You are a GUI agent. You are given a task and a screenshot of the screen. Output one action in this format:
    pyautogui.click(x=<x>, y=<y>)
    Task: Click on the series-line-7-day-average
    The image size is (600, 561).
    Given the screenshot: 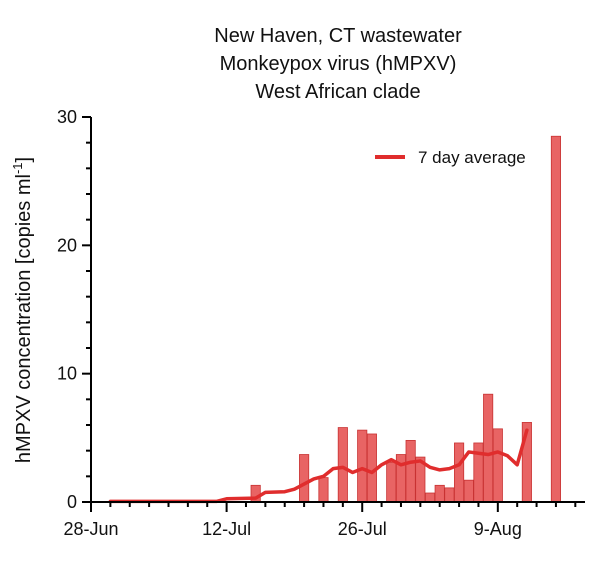 What is the action you would take?
    pyautogui.click(x=318, y=466)
    